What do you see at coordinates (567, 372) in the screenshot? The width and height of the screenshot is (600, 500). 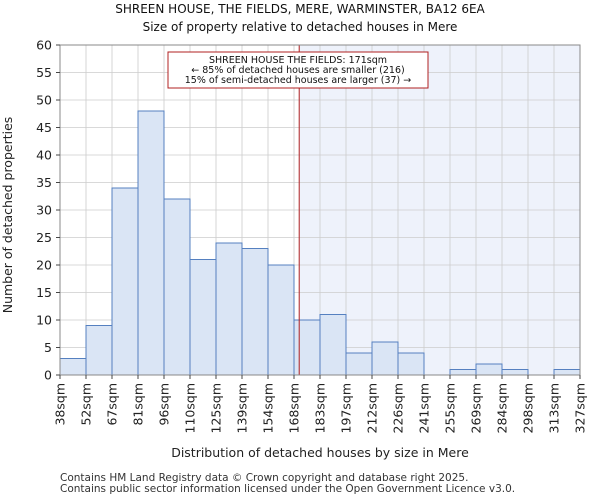 I see `bar-313sqm` at bounding box center [567, 372].